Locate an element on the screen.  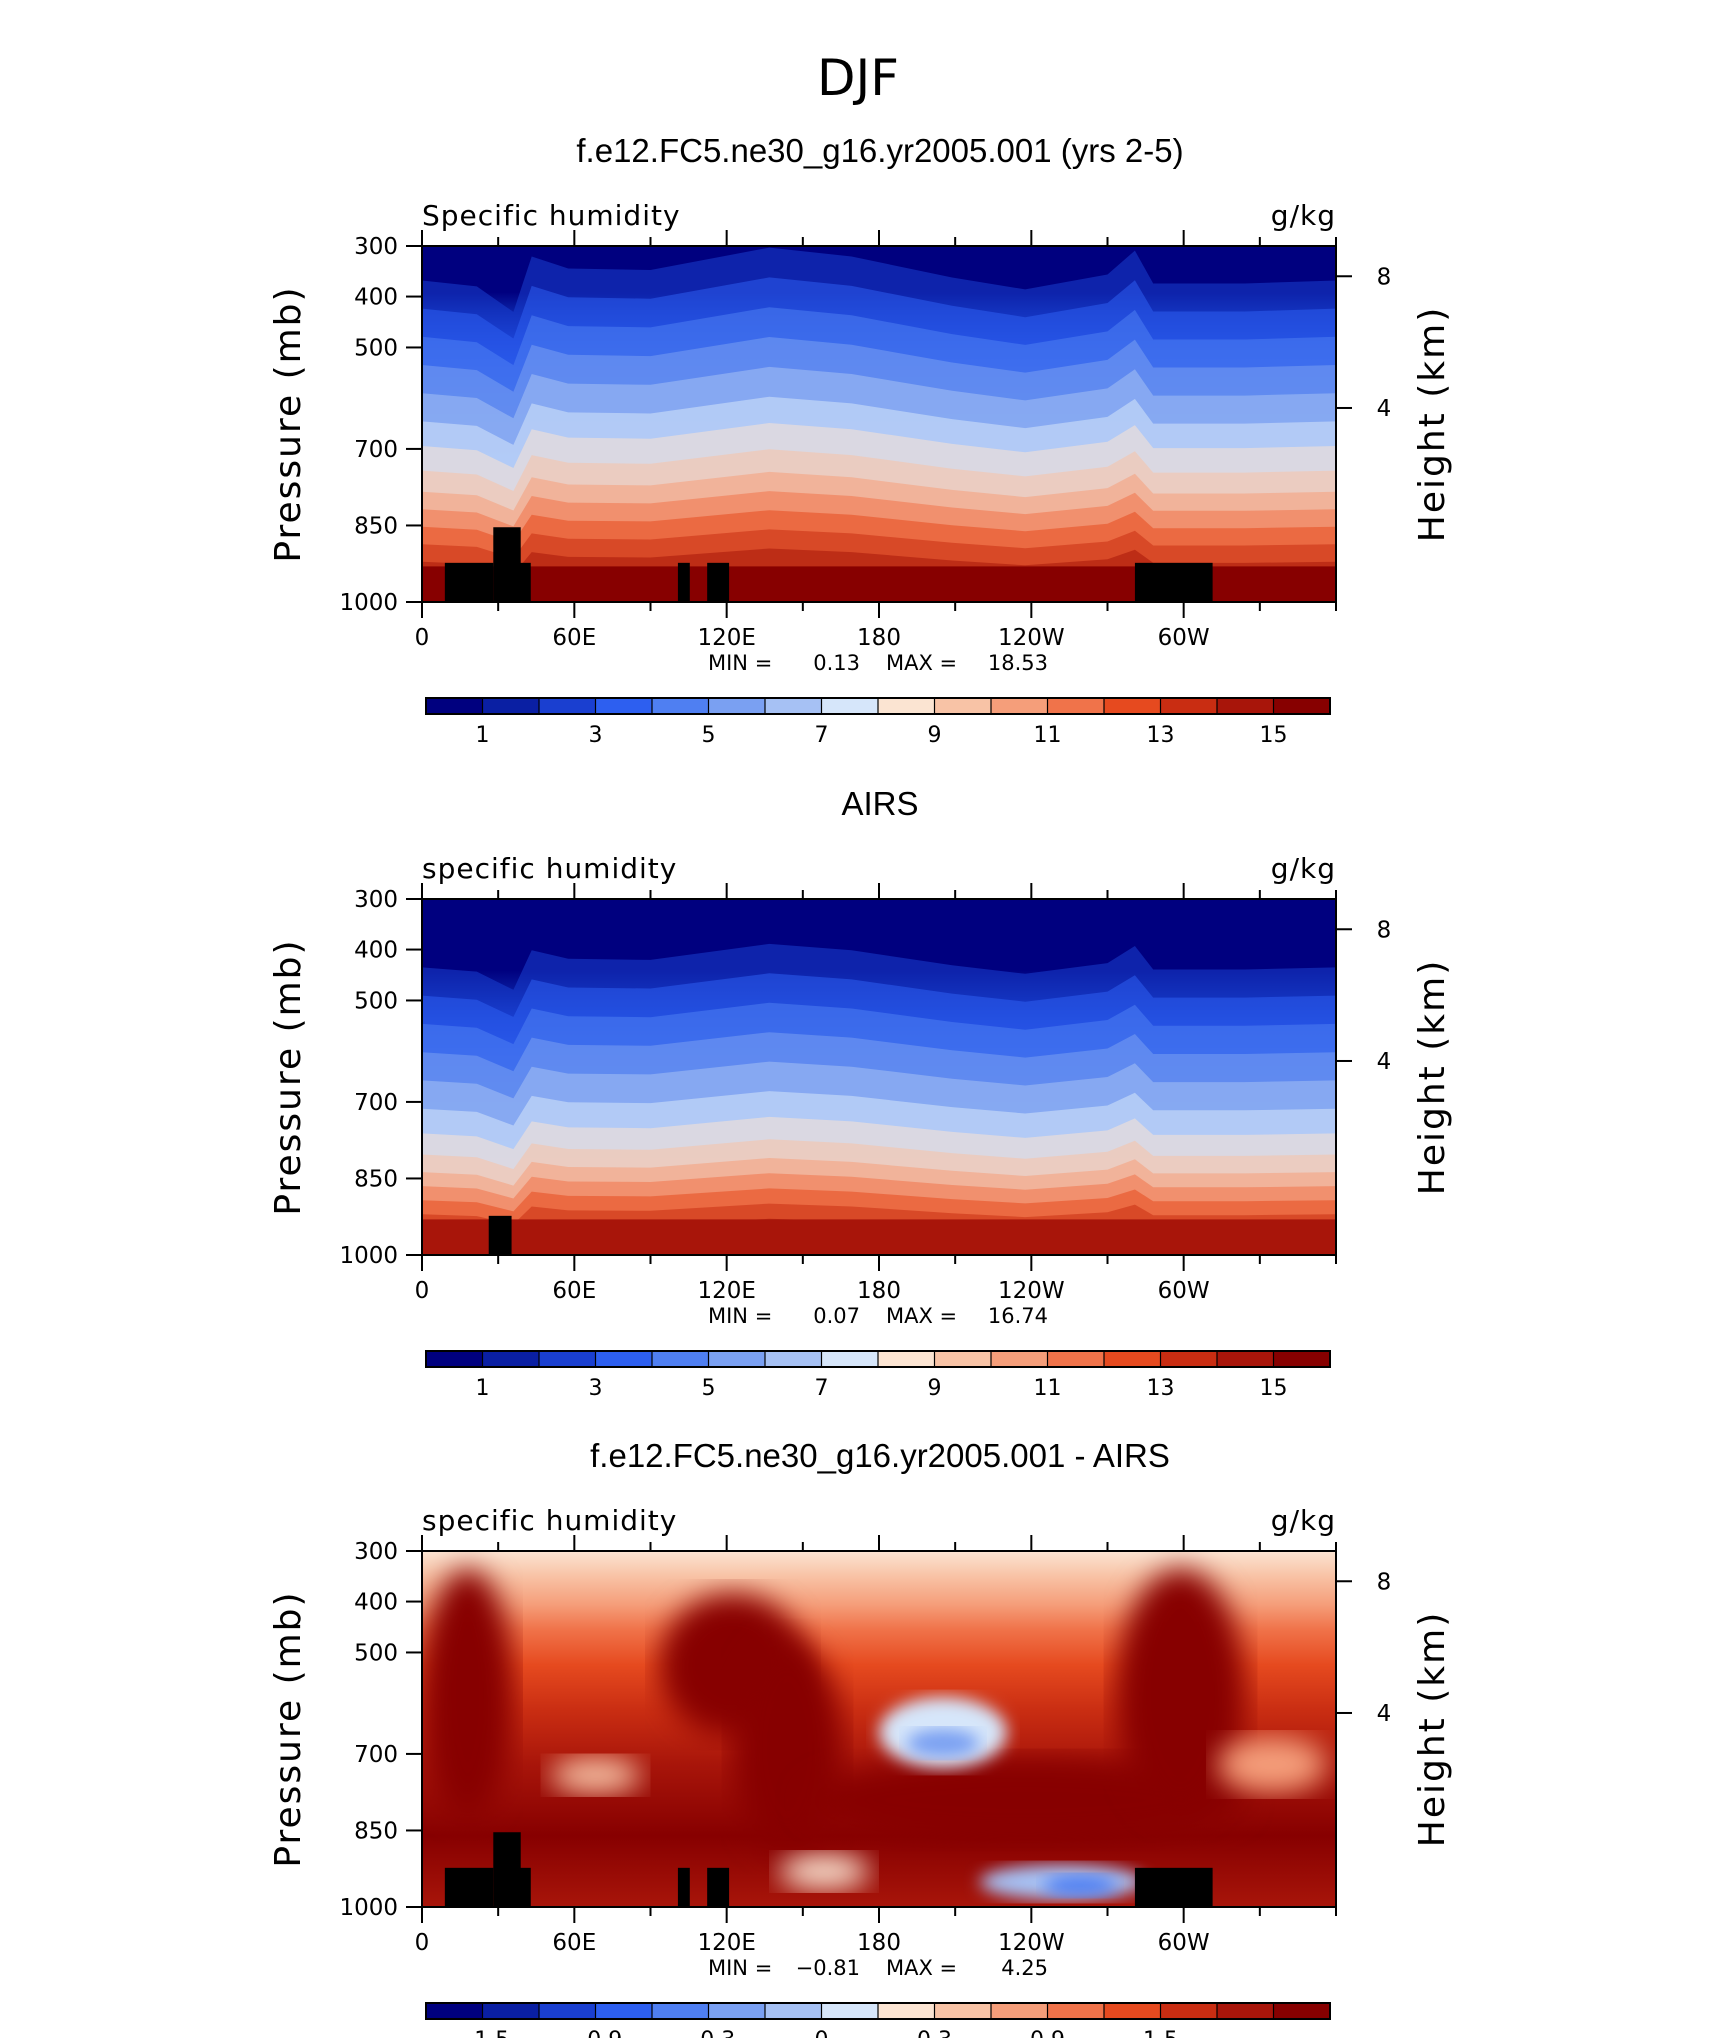
panel-title: AIRS is located at coordinates (879, 803).